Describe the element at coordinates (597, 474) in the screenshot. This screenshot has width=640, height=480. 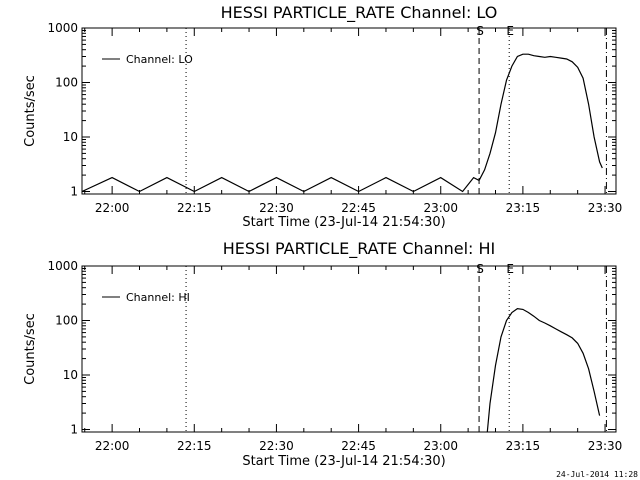
I see `plot-timestamp: 24-Jul-2014 11:28` at that location.